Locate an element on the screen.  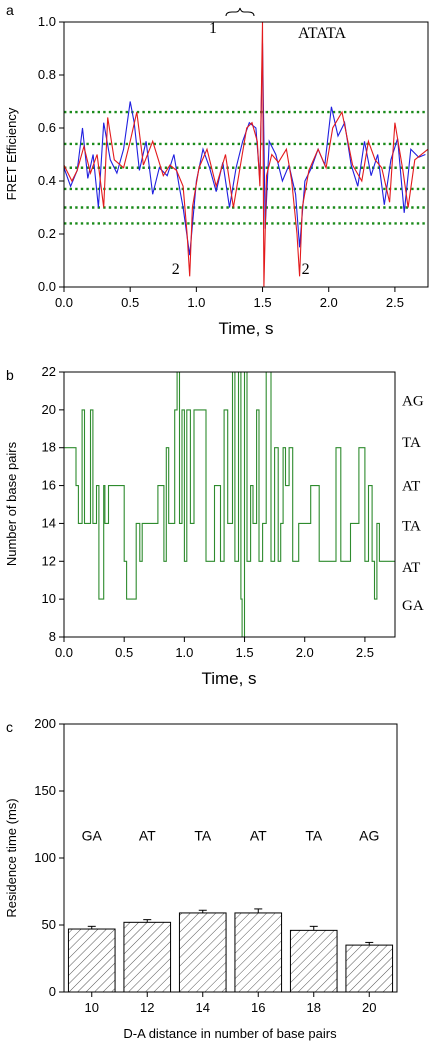
y-tick-label: 14 is located at coordinates (49, 522).